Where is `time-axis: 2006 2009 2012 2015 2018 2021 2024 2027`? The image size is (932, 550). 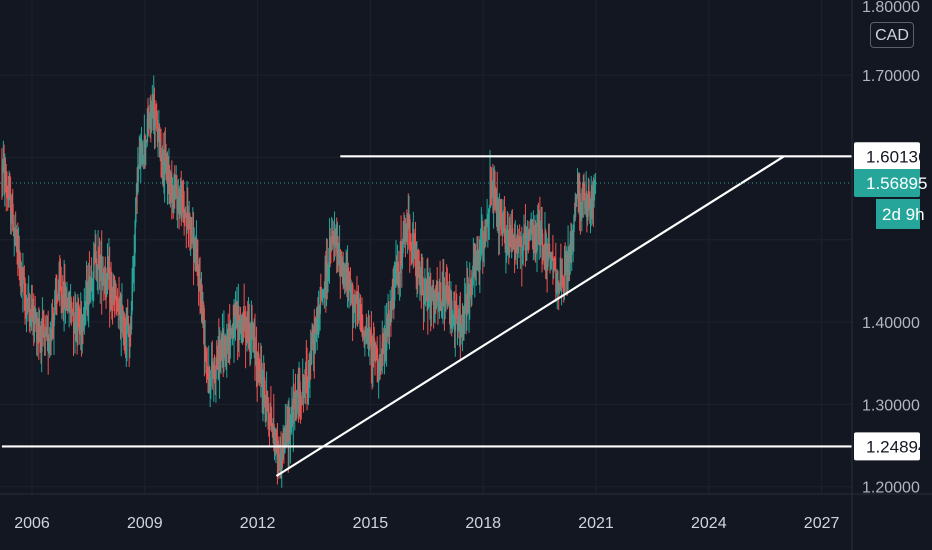 time-axis: 2006 2009 2012 2015 2018 2021 2024 2027 is located at coordinates (426, 523).